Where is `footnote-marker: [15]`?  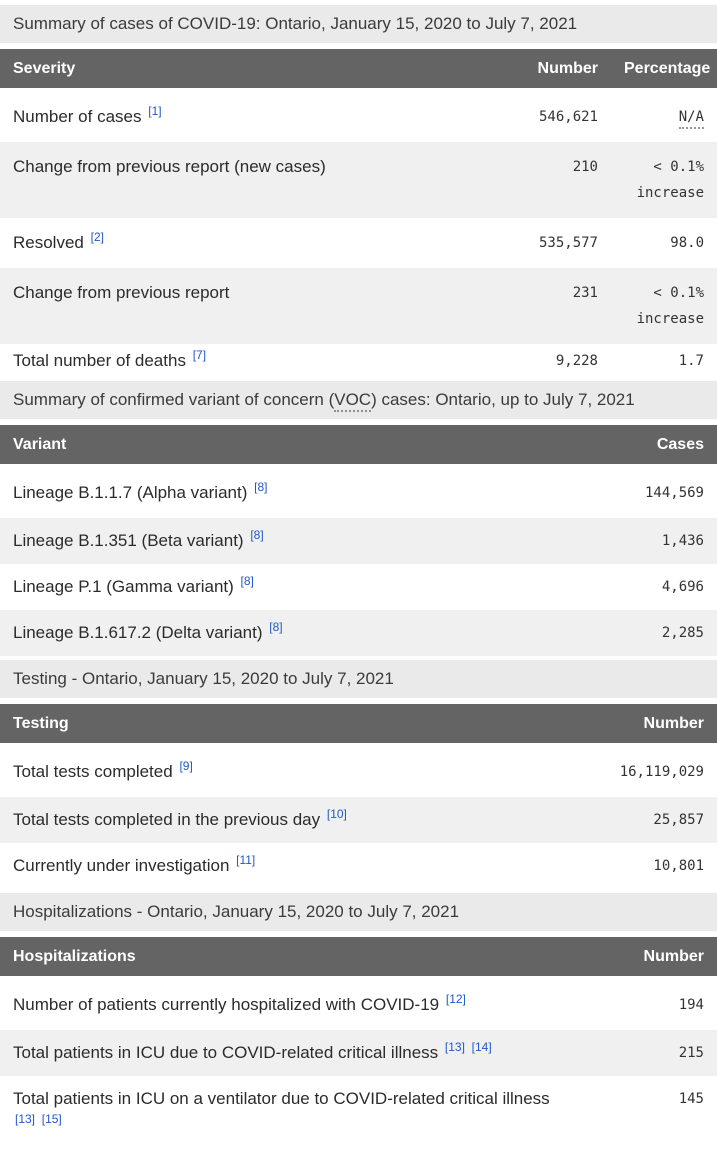
footnote-marker: [15] is located at coordinates (52, 1119).